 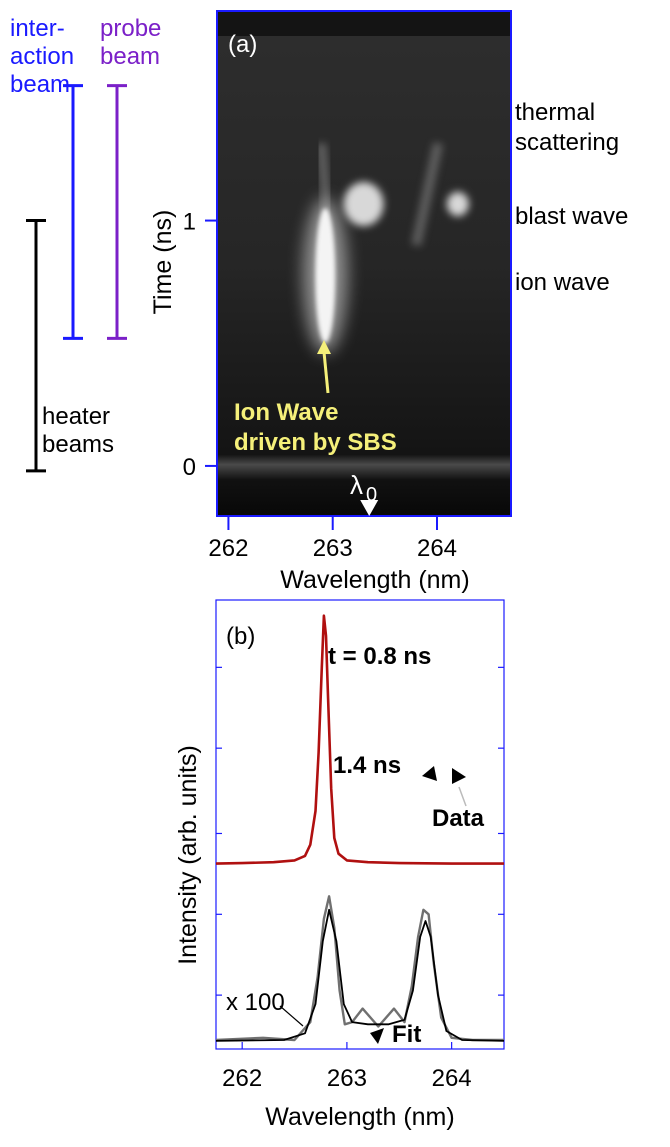 What do you see at coordinates (130, 28) in the screenshot?
I see `probe-label-1: probe` at bounding box center [130, 28].